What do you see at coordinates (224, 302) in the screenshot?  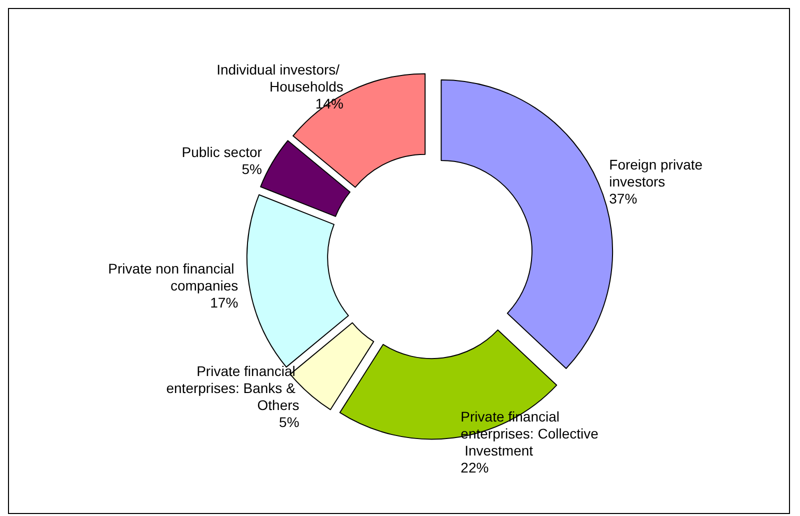 I see `data-label: 17%` at bounding box center [224, 302].